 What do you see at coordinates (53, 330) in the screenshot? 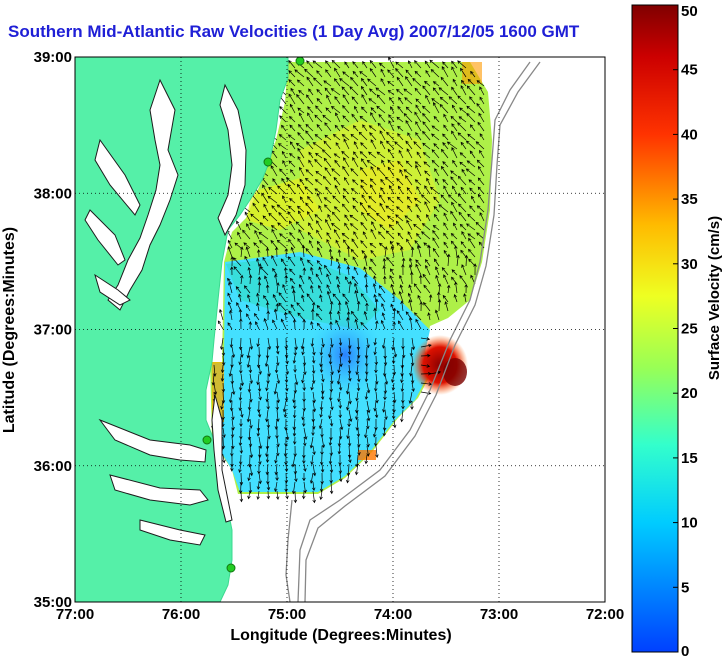
I see `y-axis-ticks: 35:00 36:00 37:00 38:00 39:00` at bounding box center [53, 330].